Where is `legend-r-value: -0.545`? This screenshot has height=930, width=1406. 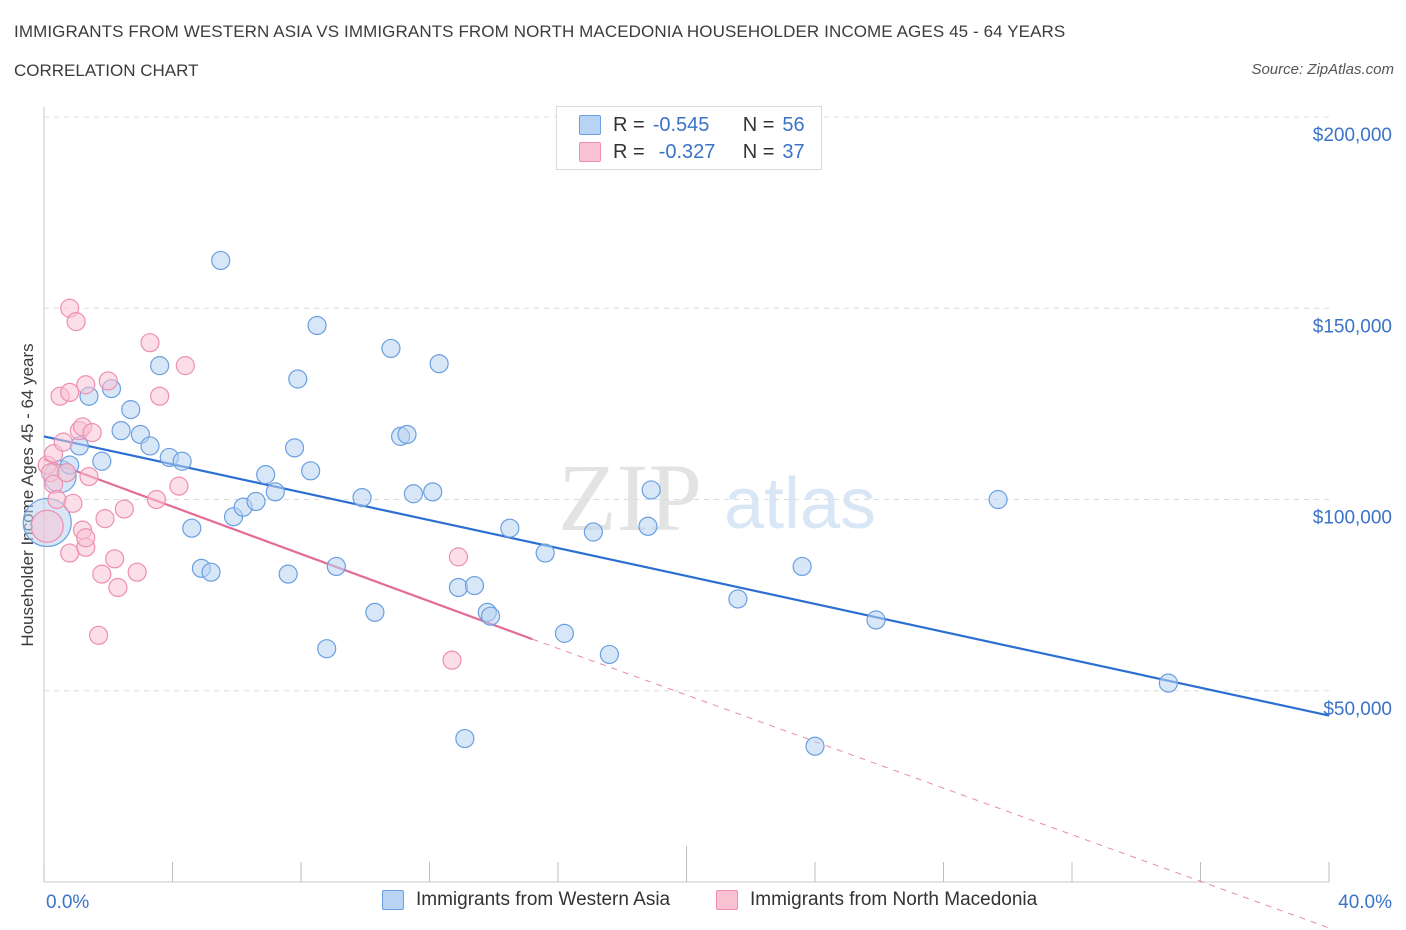 legend-r-value: -0.545 is located at coordinates (681, 124).